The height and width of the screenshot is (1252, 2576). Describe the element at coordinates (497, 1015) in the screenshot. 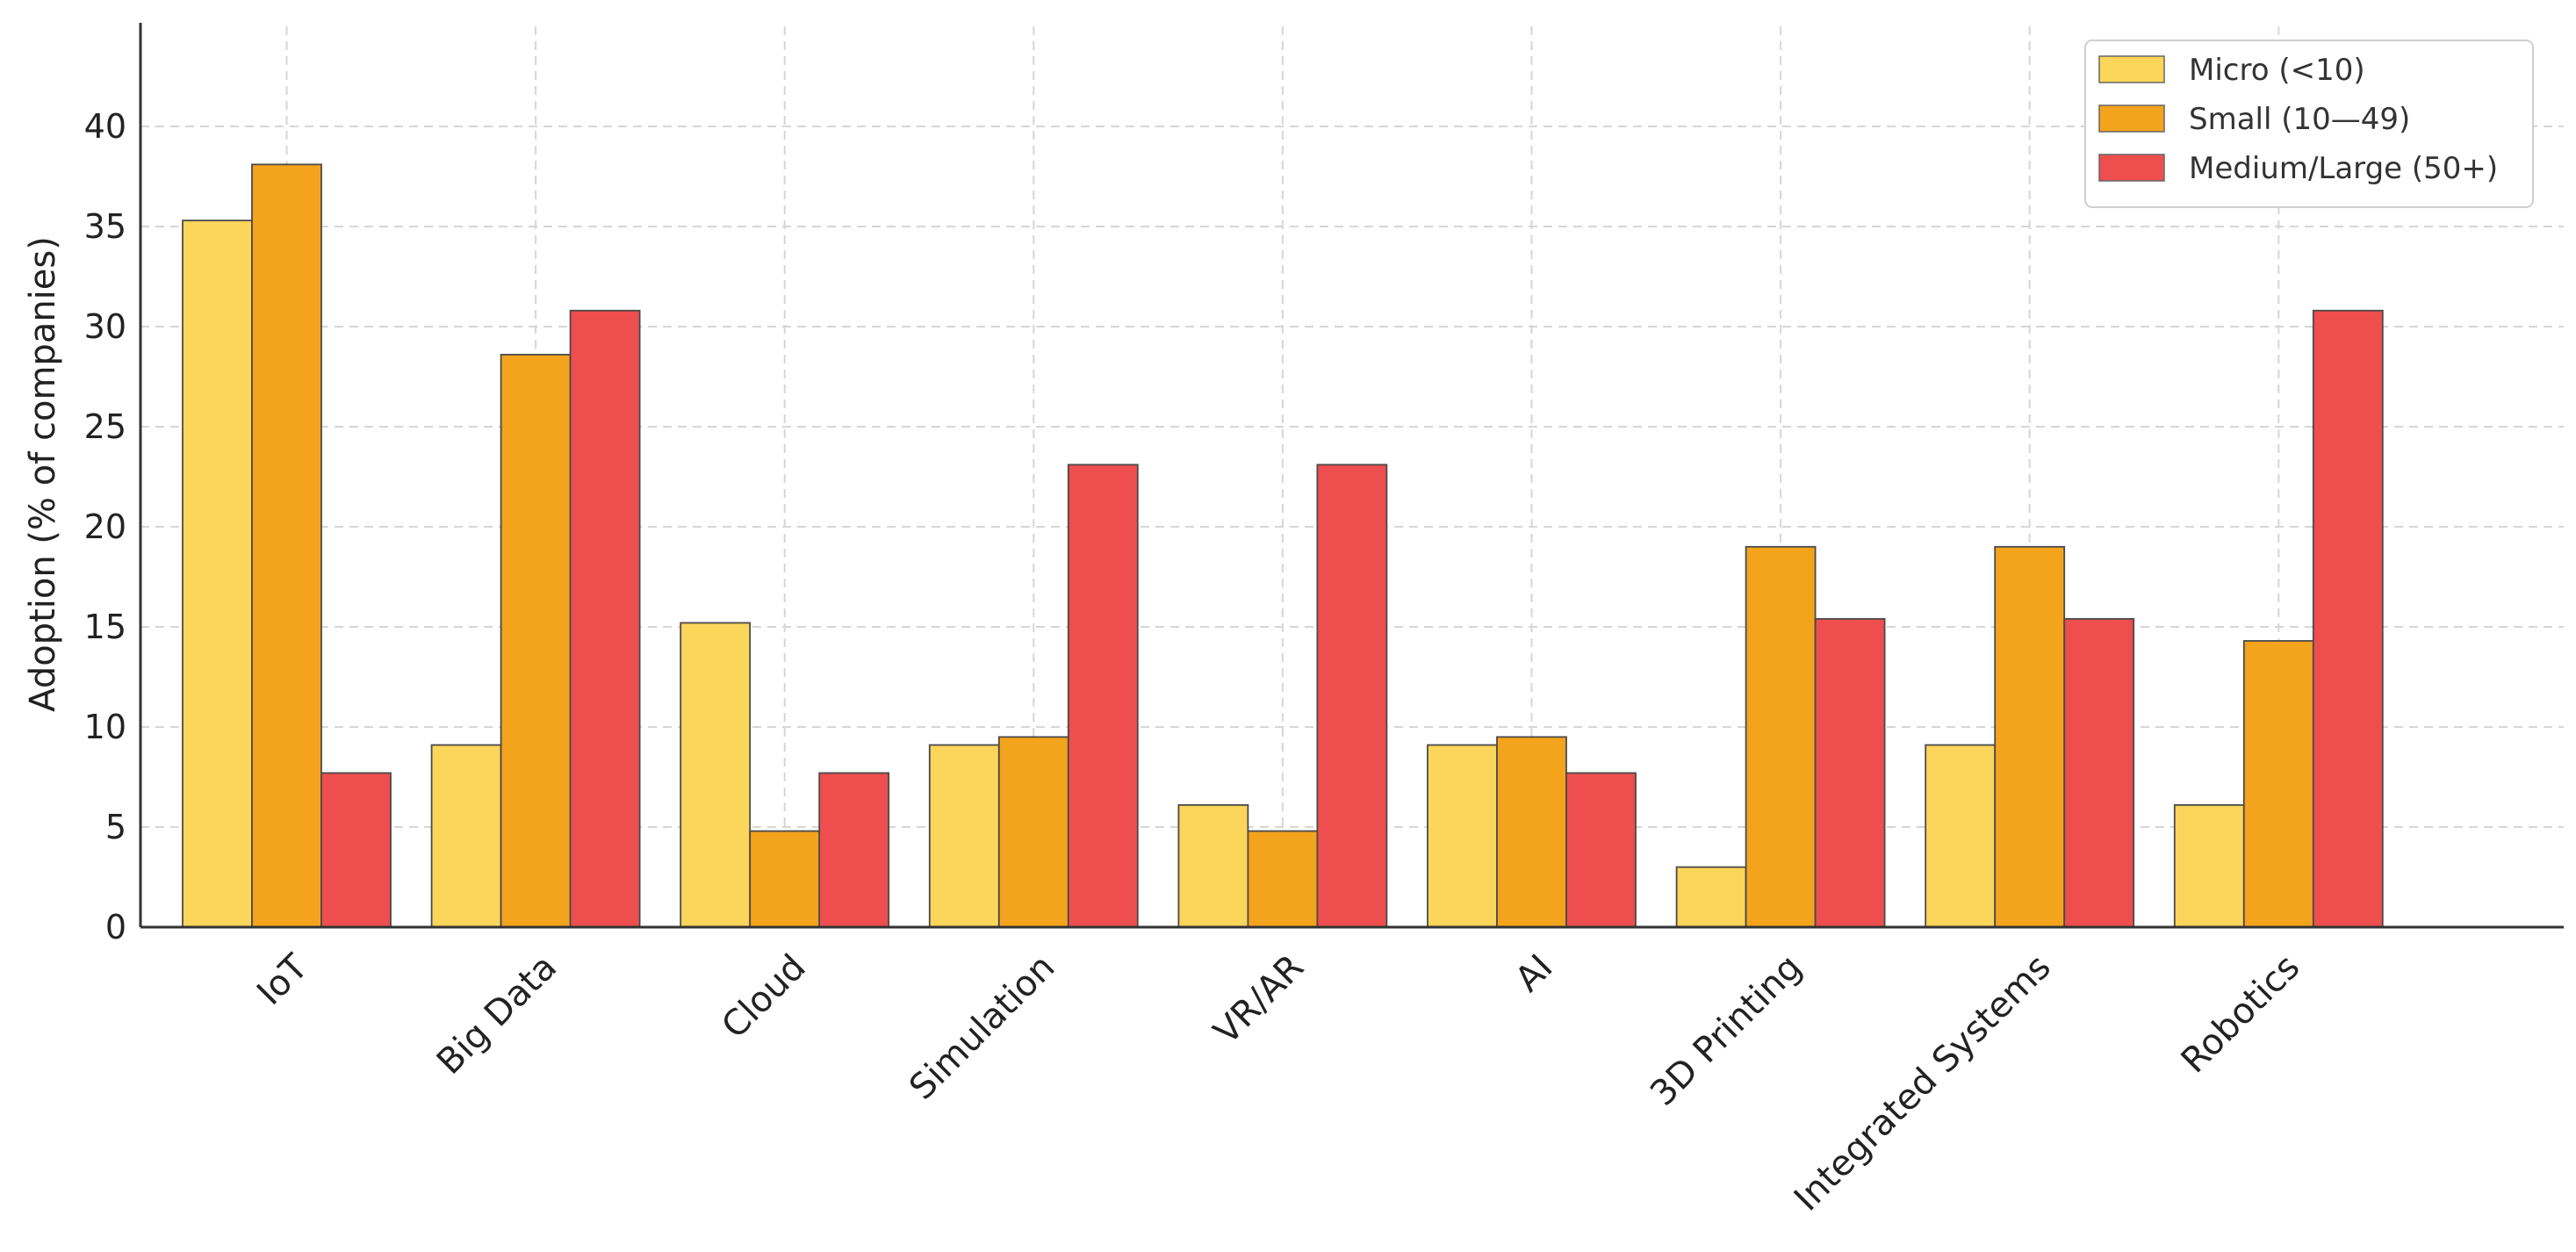

I see `x-tick-label-1: Big Data` at that location.